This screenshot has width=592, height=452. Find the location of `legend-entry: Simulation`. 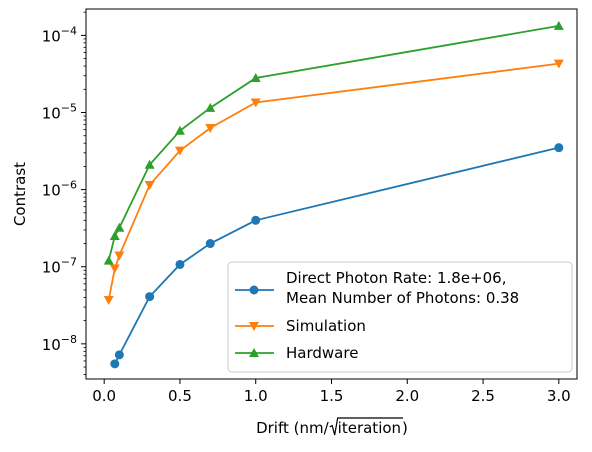

legend-entry: Simulation is located at coordinates (300, 326).